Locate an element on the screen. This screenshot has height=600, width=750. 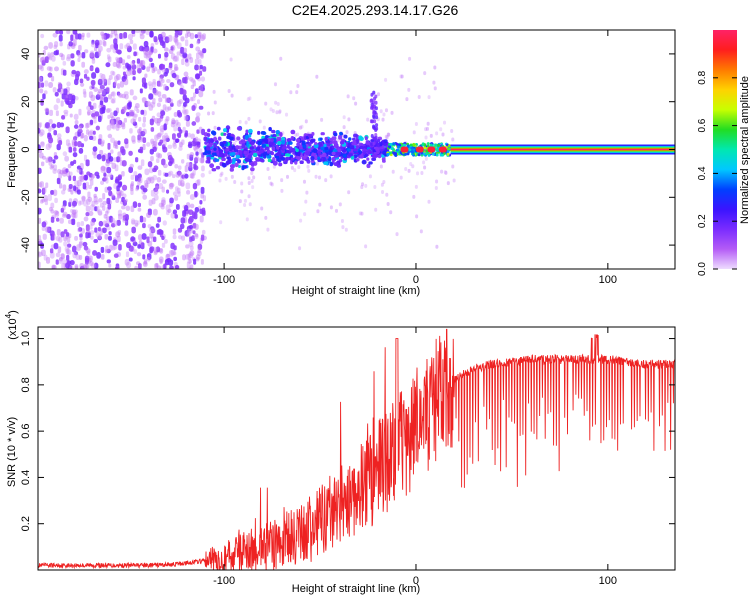
colorbar-label: Normalized spectral amplitude is located at coordinates (744, 150).